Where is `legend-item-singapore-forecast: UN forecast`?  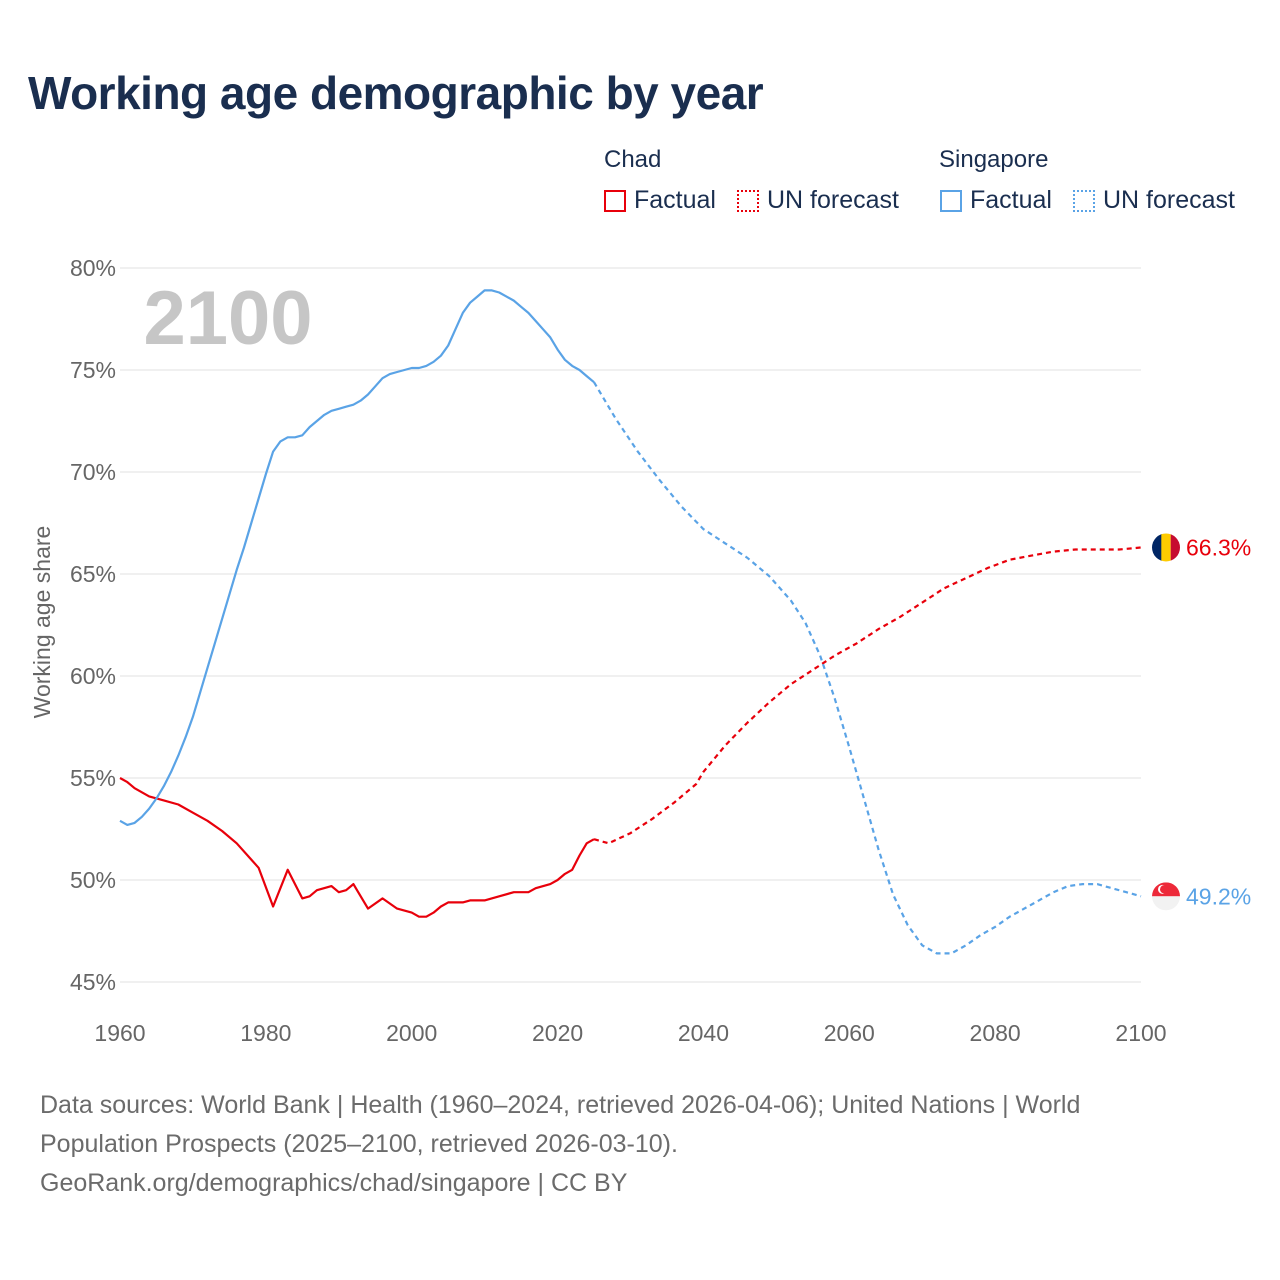
legend-item-singapore-forecast: UN forecast is located at coordinates (1154, 200).